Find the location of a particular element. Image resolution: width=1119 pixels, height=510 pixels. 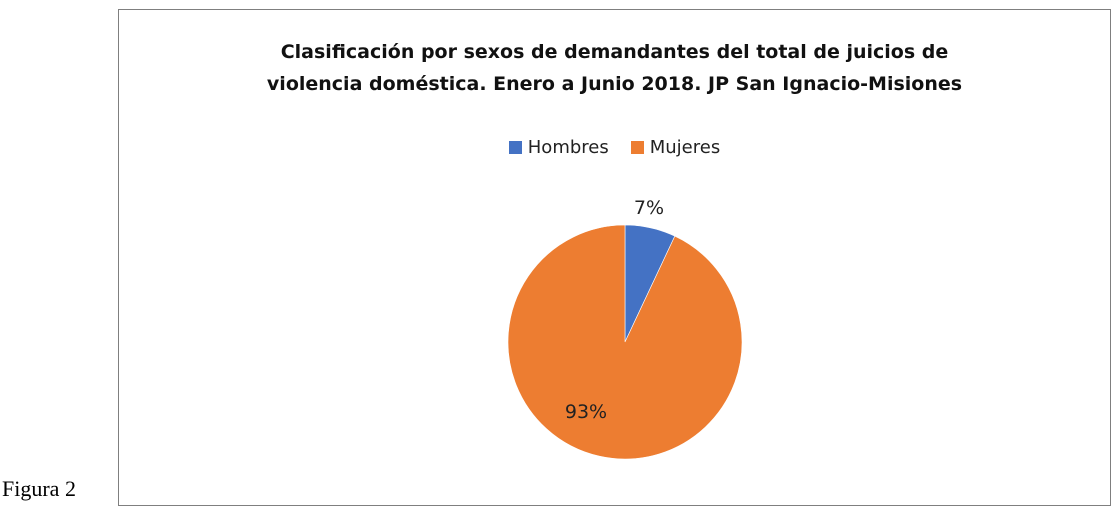

figure-caption: Figura 2 is located at coordinates (39, 488).